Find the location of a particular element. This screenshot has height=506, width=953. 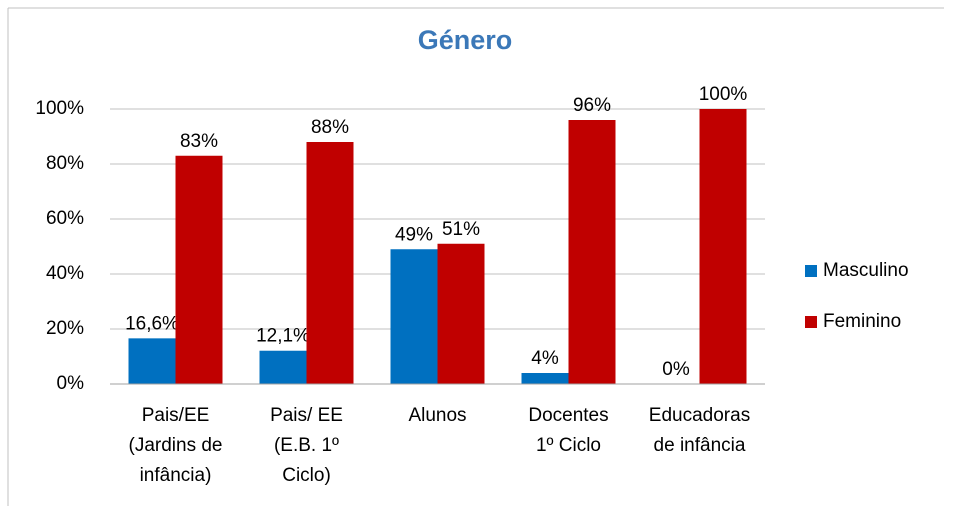

data-label: 83% is located at coordinates (199, 141).